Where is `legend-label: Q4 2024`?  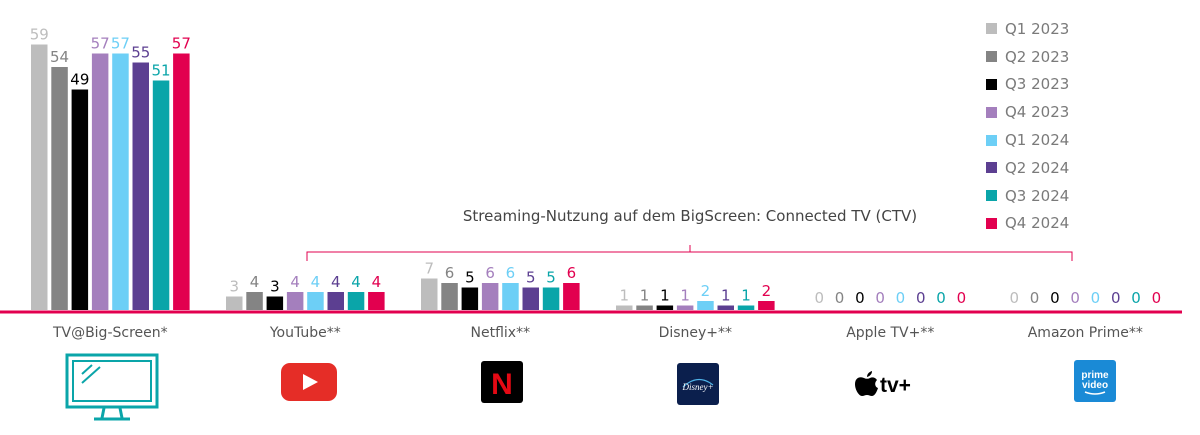 legend-label: Q4 2024 is located at coordinates (1037, 223).